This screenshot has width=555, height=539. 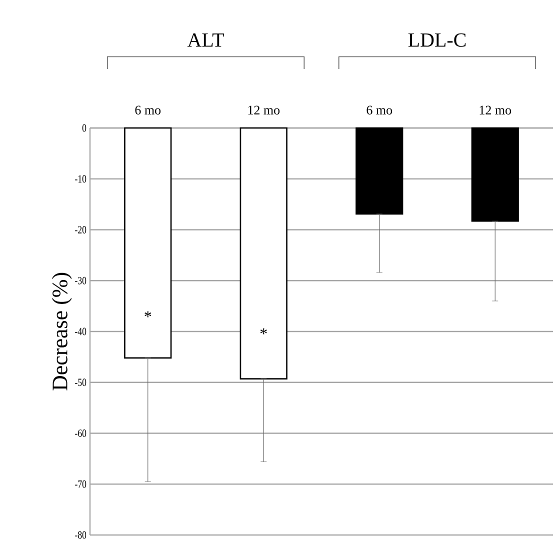 I want to click on y-tick-label: -40, so click(x=80, y=332).